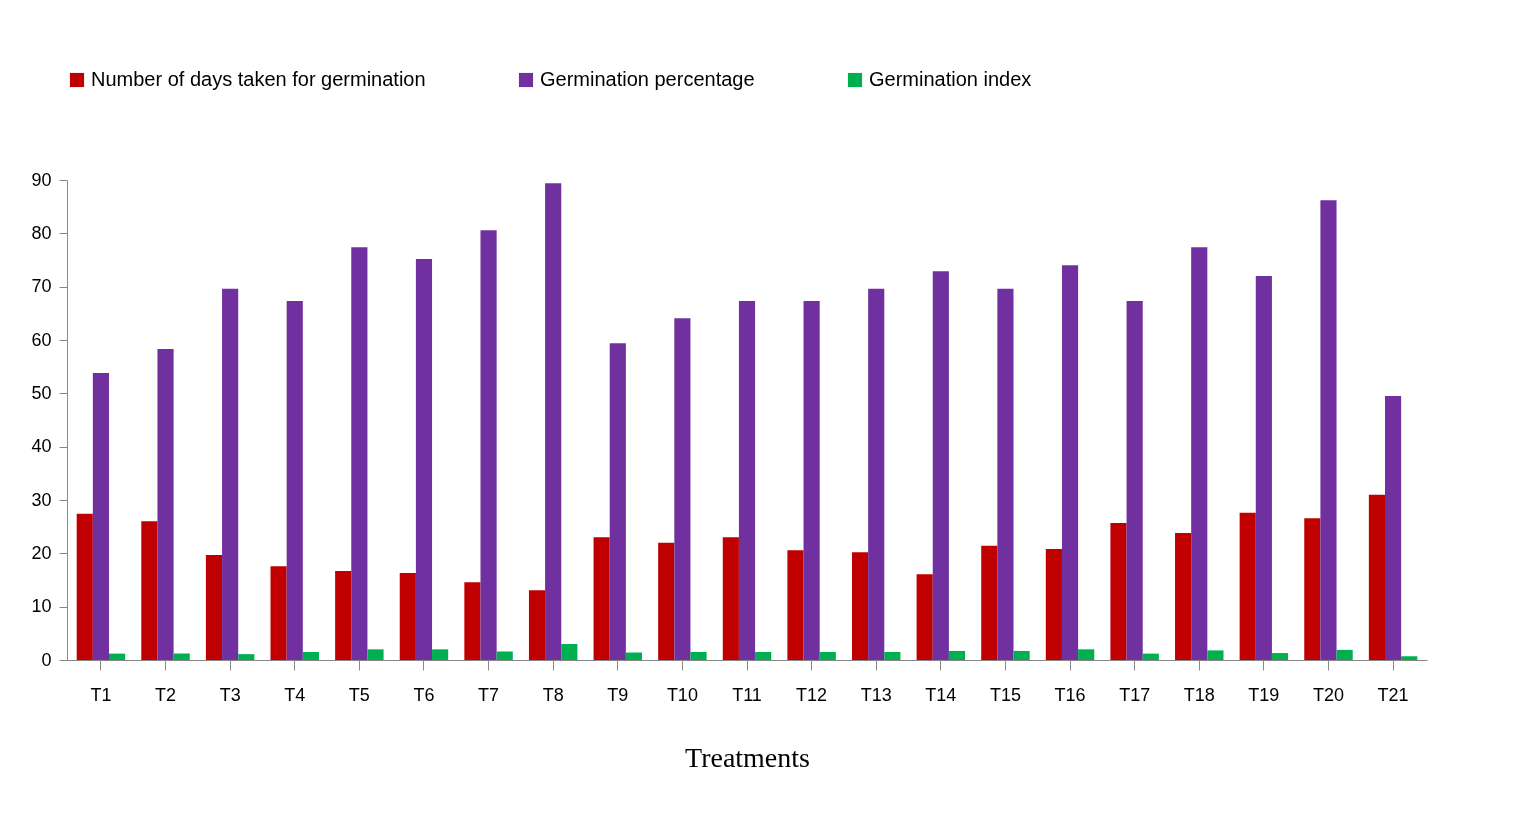 The image size is (1518, 836). What do you see at coordinates (489, 694) in the screenshot?
I see `x-tick-label: T7` at bounding box center [489, 694].